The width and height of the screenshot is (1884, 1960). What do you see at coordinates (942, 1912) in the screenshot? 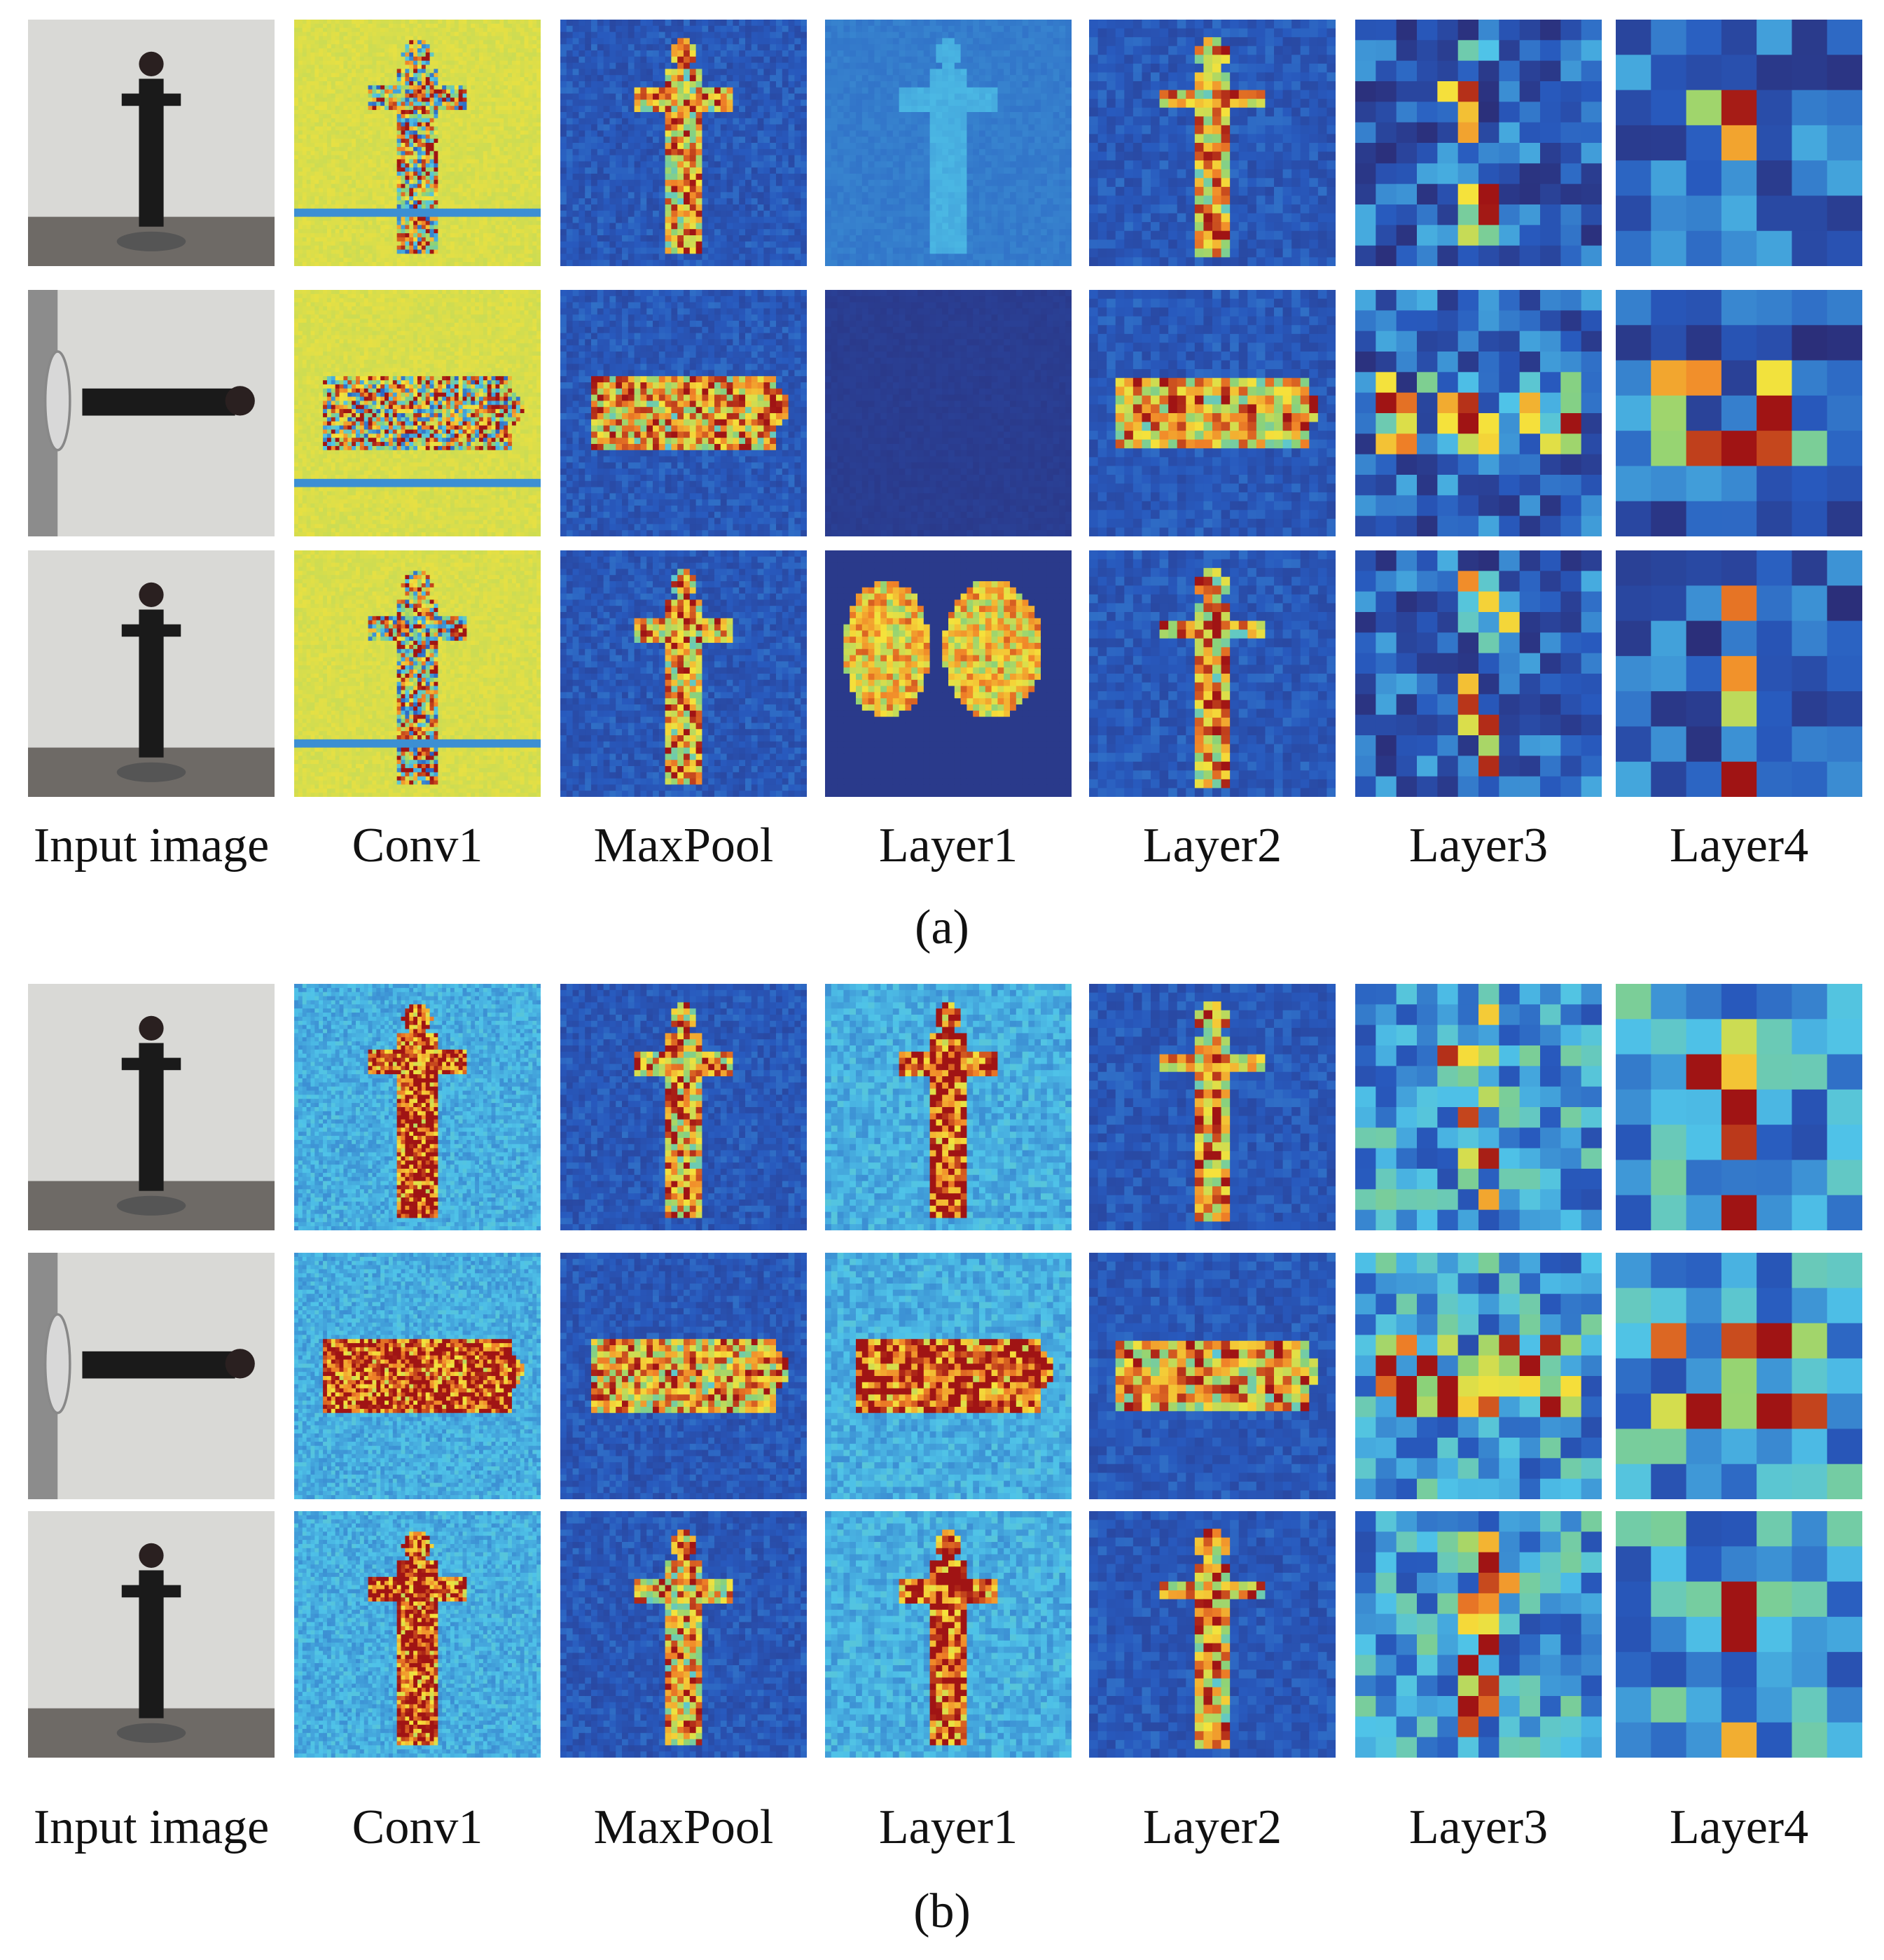
I see `panel-caption: (b)` at bounding box center [942, 1912].